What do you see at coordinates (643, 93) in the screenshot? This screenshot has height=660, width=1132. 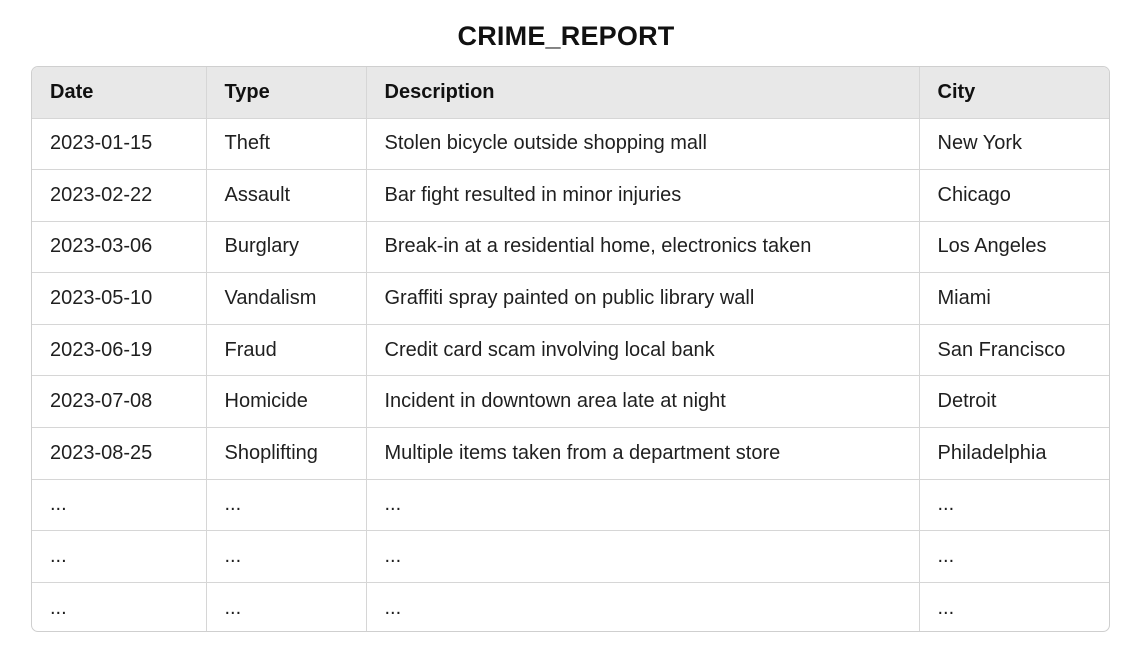 I see `column-header-description: Description` at bounding box center [643, 93].